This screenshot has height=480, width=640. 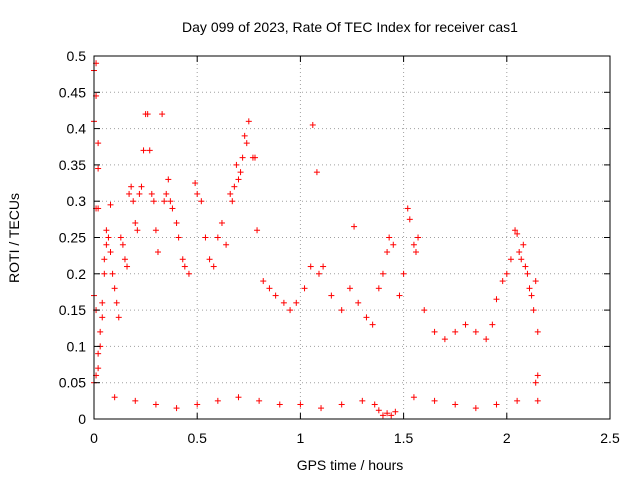 What do you see at coordinates (610, 438) in the screenshot?
I see `x-tick-label: 2.5` at bounding box center [610, 438].